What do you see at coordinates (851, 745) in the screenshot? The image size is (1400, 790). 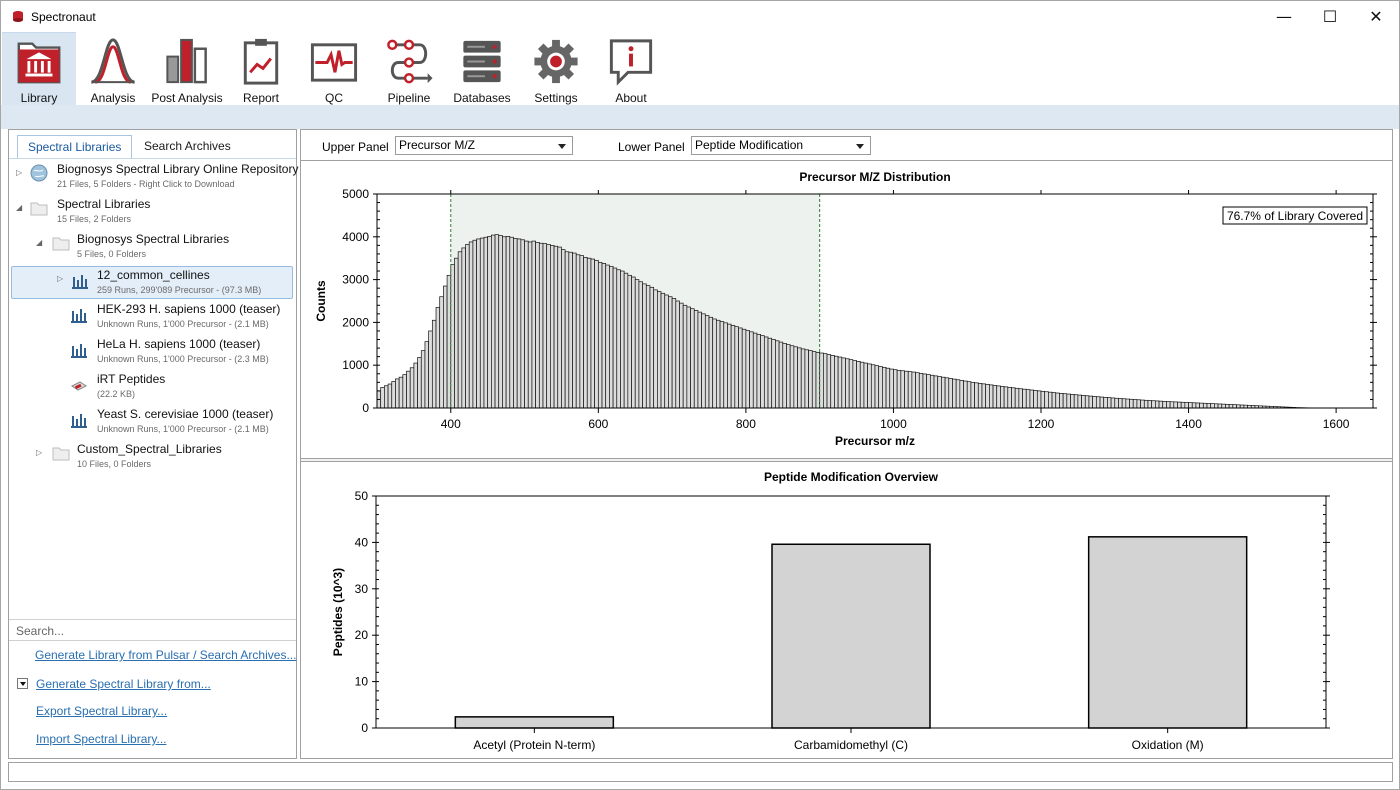 I see `x-tick-label: Carbamidomethyl (C)` at bounding box center [851, 745].